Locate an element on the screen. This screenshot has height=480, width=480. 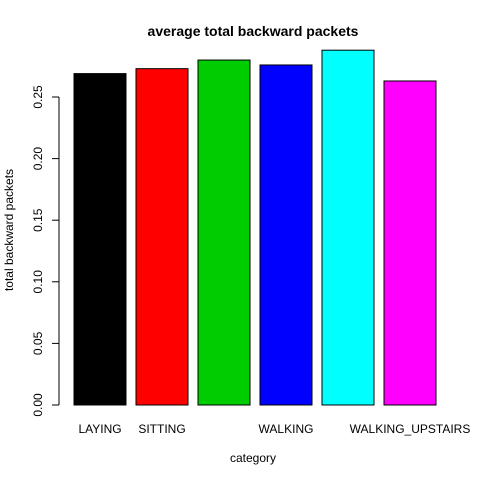
y-axis-ticks: 0.00 0.05 0.10 0.15 0.20 0.25 is located at coordinates (45, 251).